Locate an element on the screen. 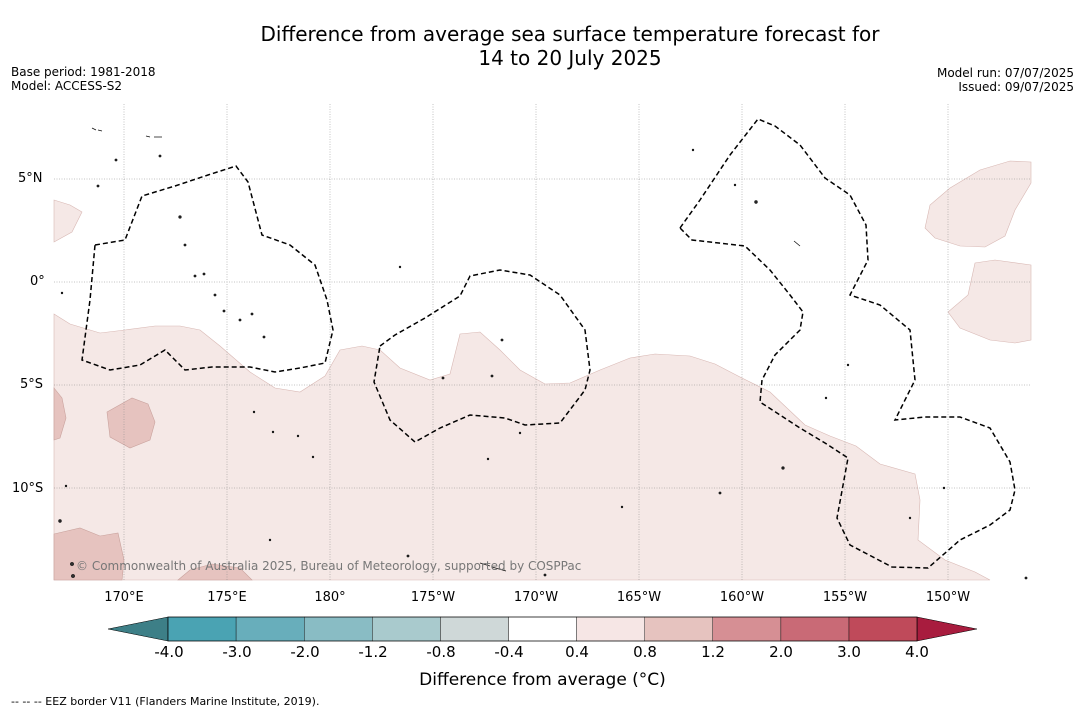 This screenshot has width=1085, height=713. colorbar-tick: -0.8 is located at coordinates (441, 652).